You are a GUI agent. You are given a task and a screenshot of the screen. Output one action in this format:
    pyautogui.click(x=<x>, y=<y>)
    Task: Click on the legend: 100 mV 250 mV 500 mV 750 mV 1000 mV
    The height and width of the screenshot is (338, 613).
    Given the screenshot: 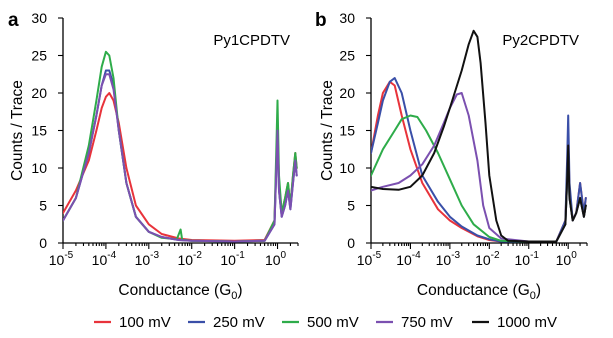 What is the action you would take?
    pyautogui.click(x=325, y=322)
    